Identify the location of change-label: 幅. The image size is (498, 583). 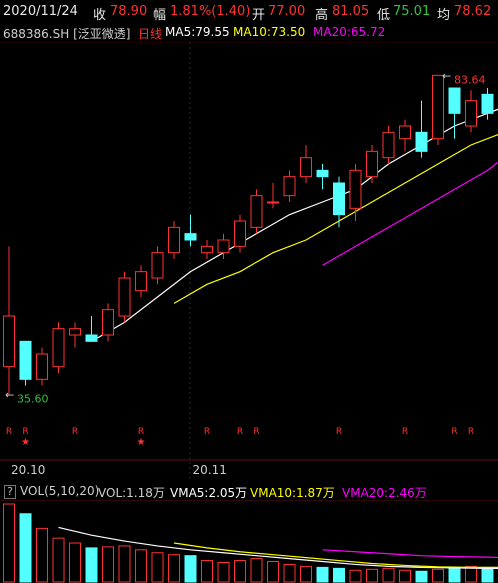
(160, 15).